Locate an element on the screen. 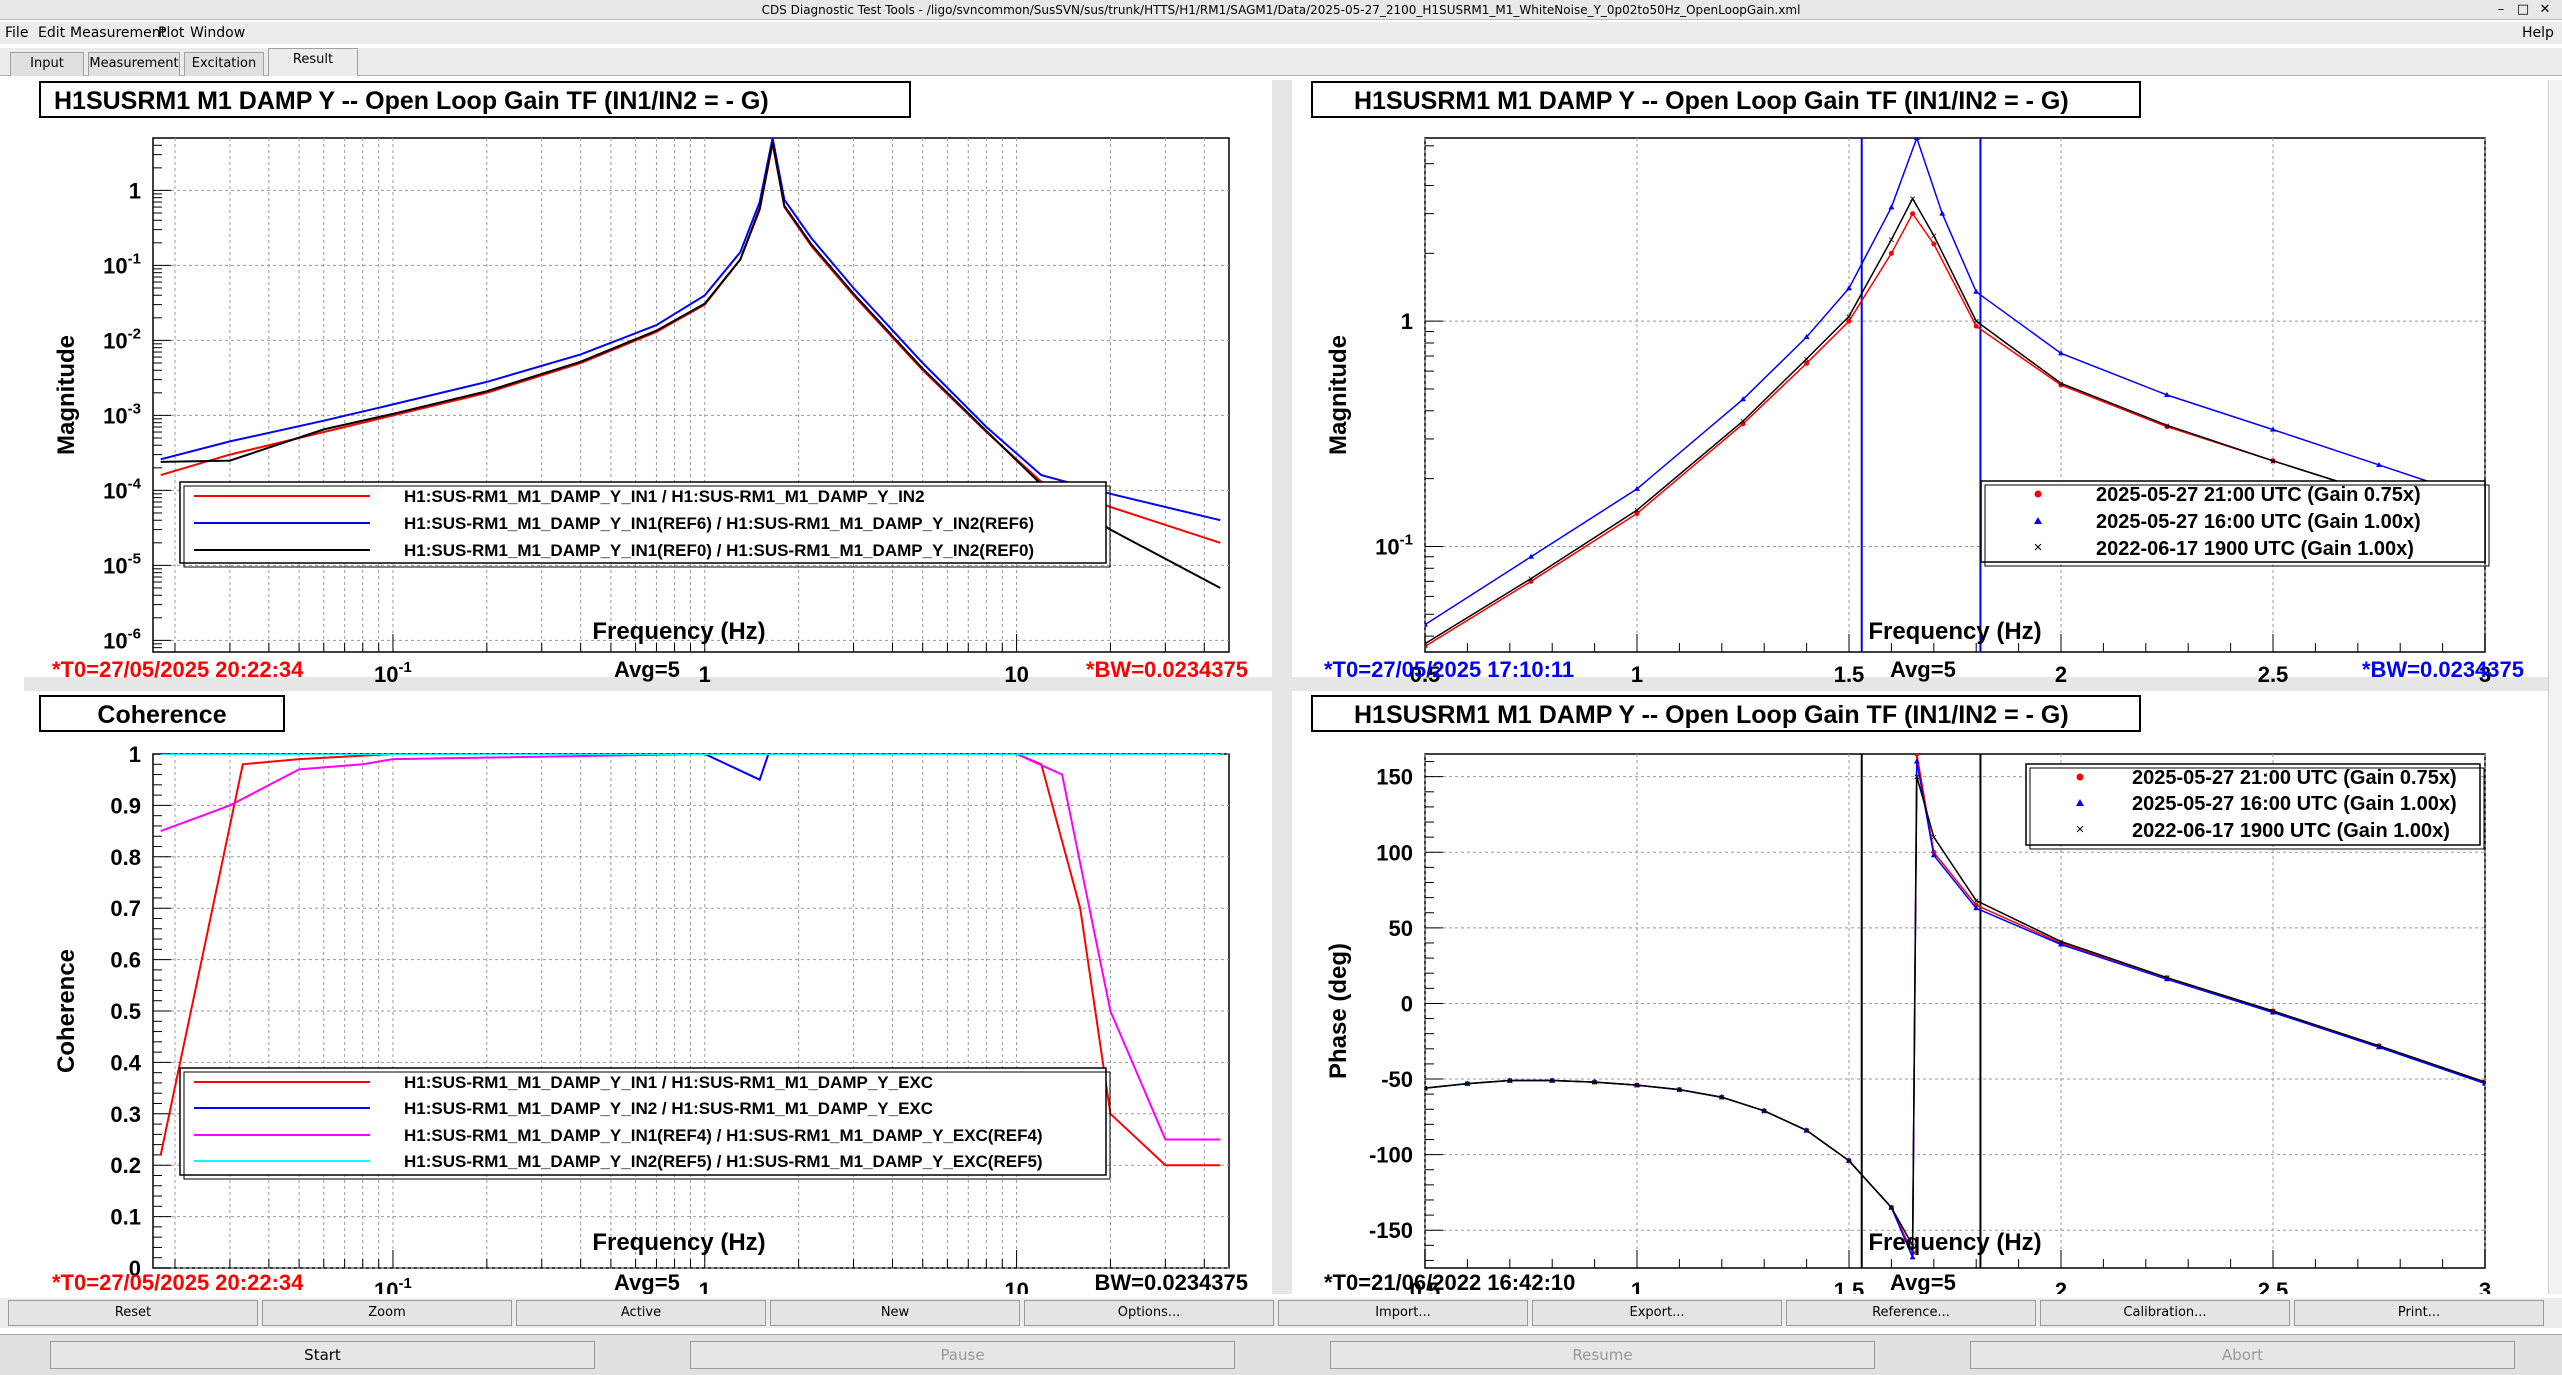  marker-lines is located at coordinates (1921, 395).